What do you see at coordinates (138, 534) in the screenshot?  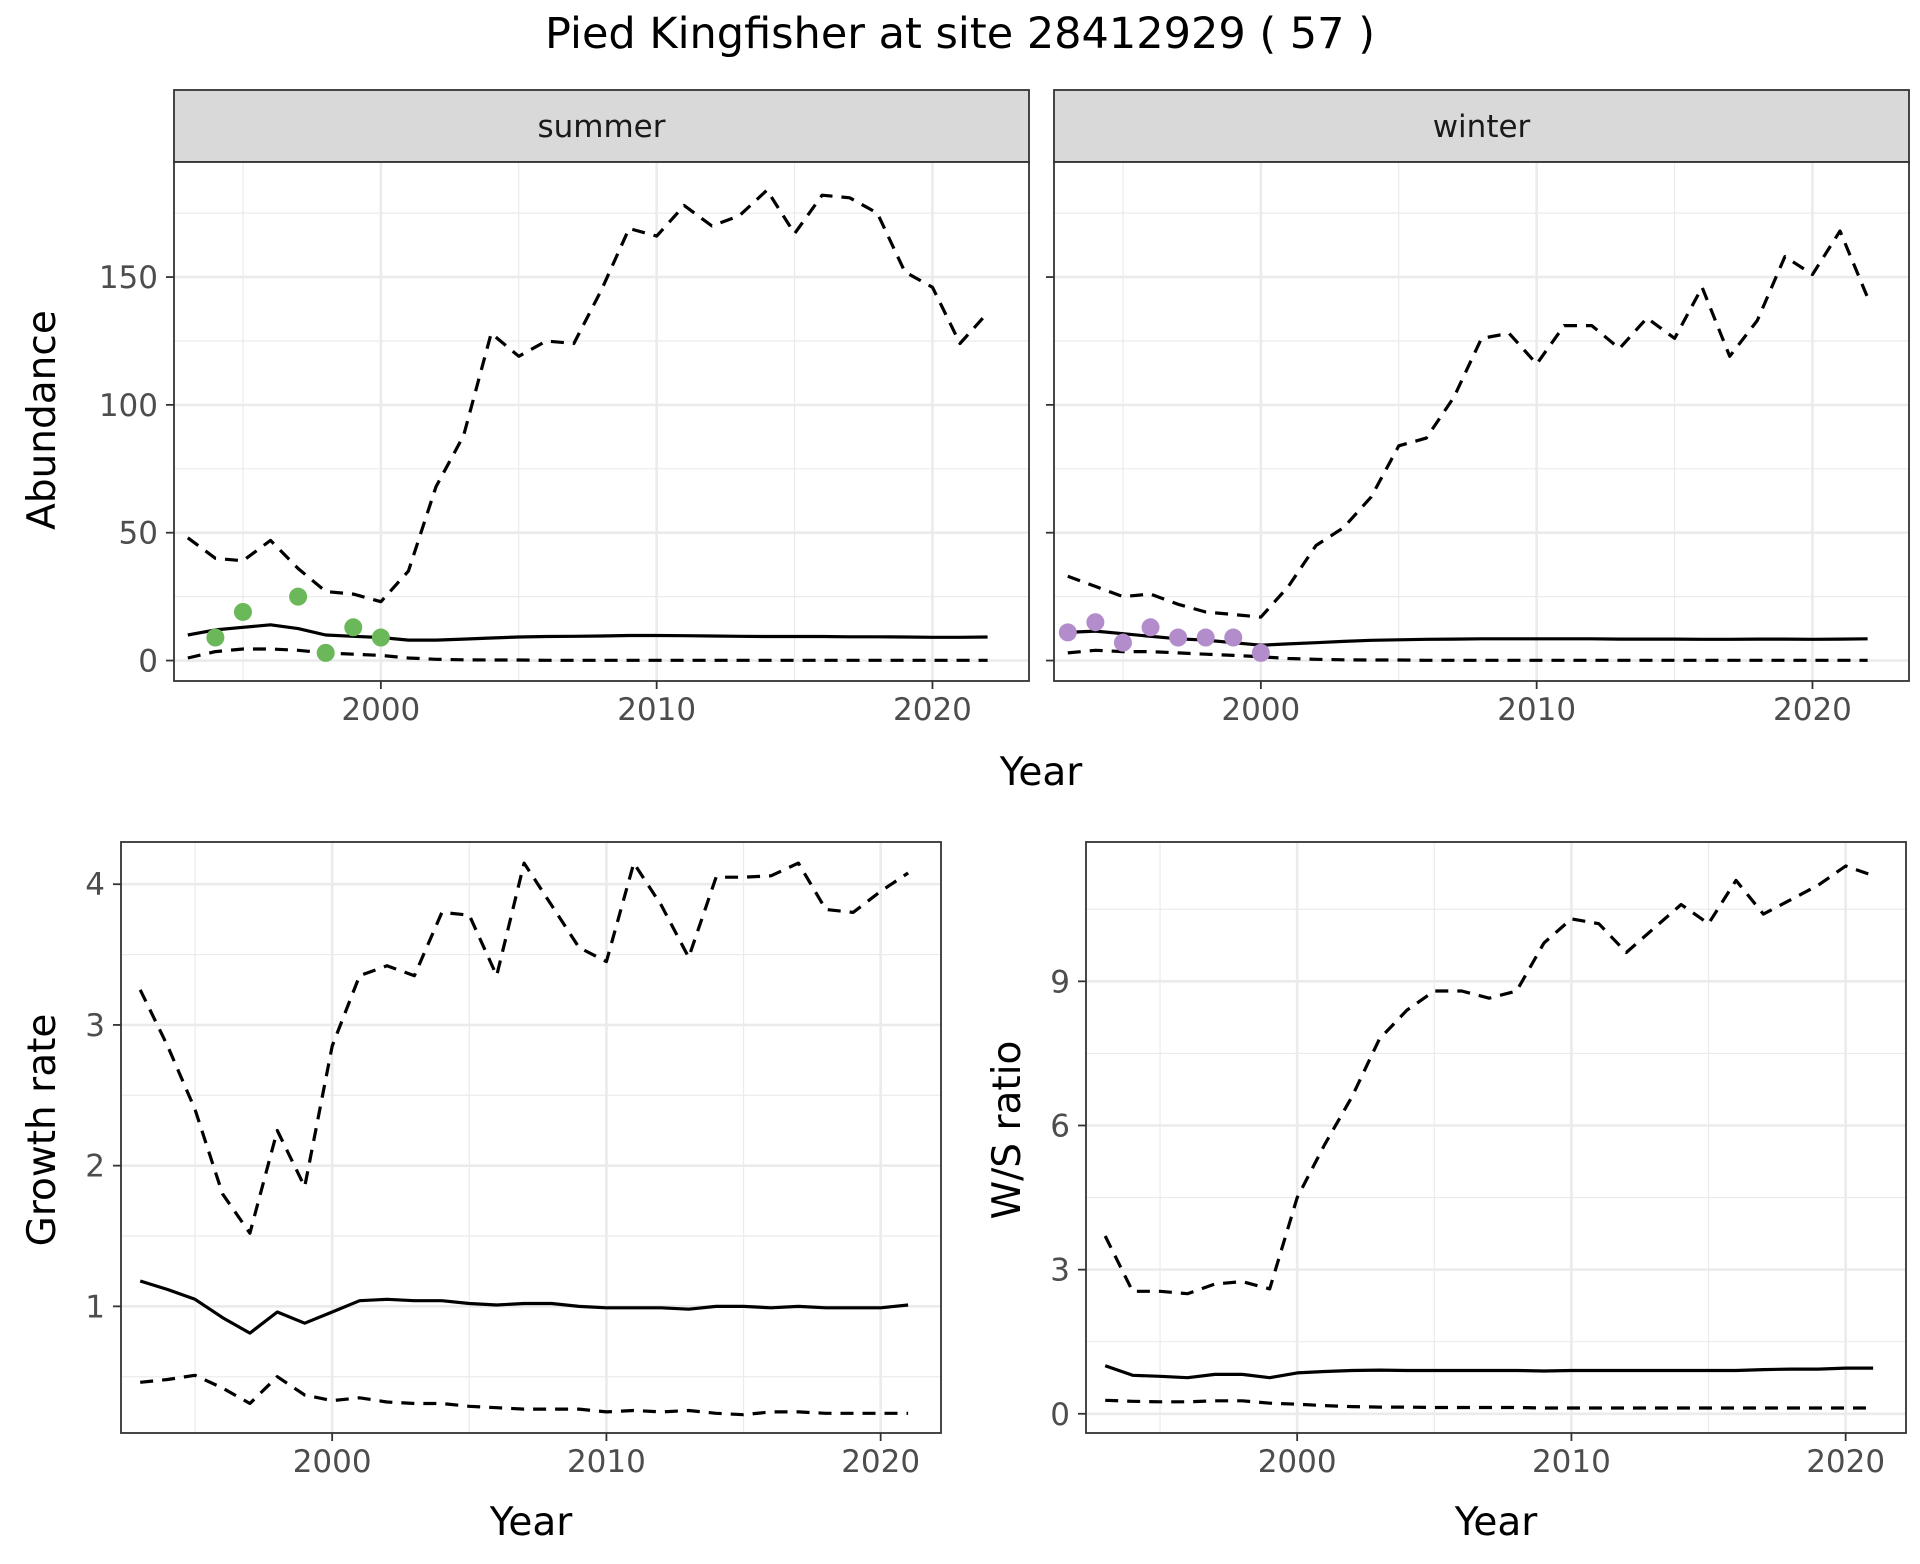 I see `summer-y-tick-label: 50` at bounding box center [138, 534].